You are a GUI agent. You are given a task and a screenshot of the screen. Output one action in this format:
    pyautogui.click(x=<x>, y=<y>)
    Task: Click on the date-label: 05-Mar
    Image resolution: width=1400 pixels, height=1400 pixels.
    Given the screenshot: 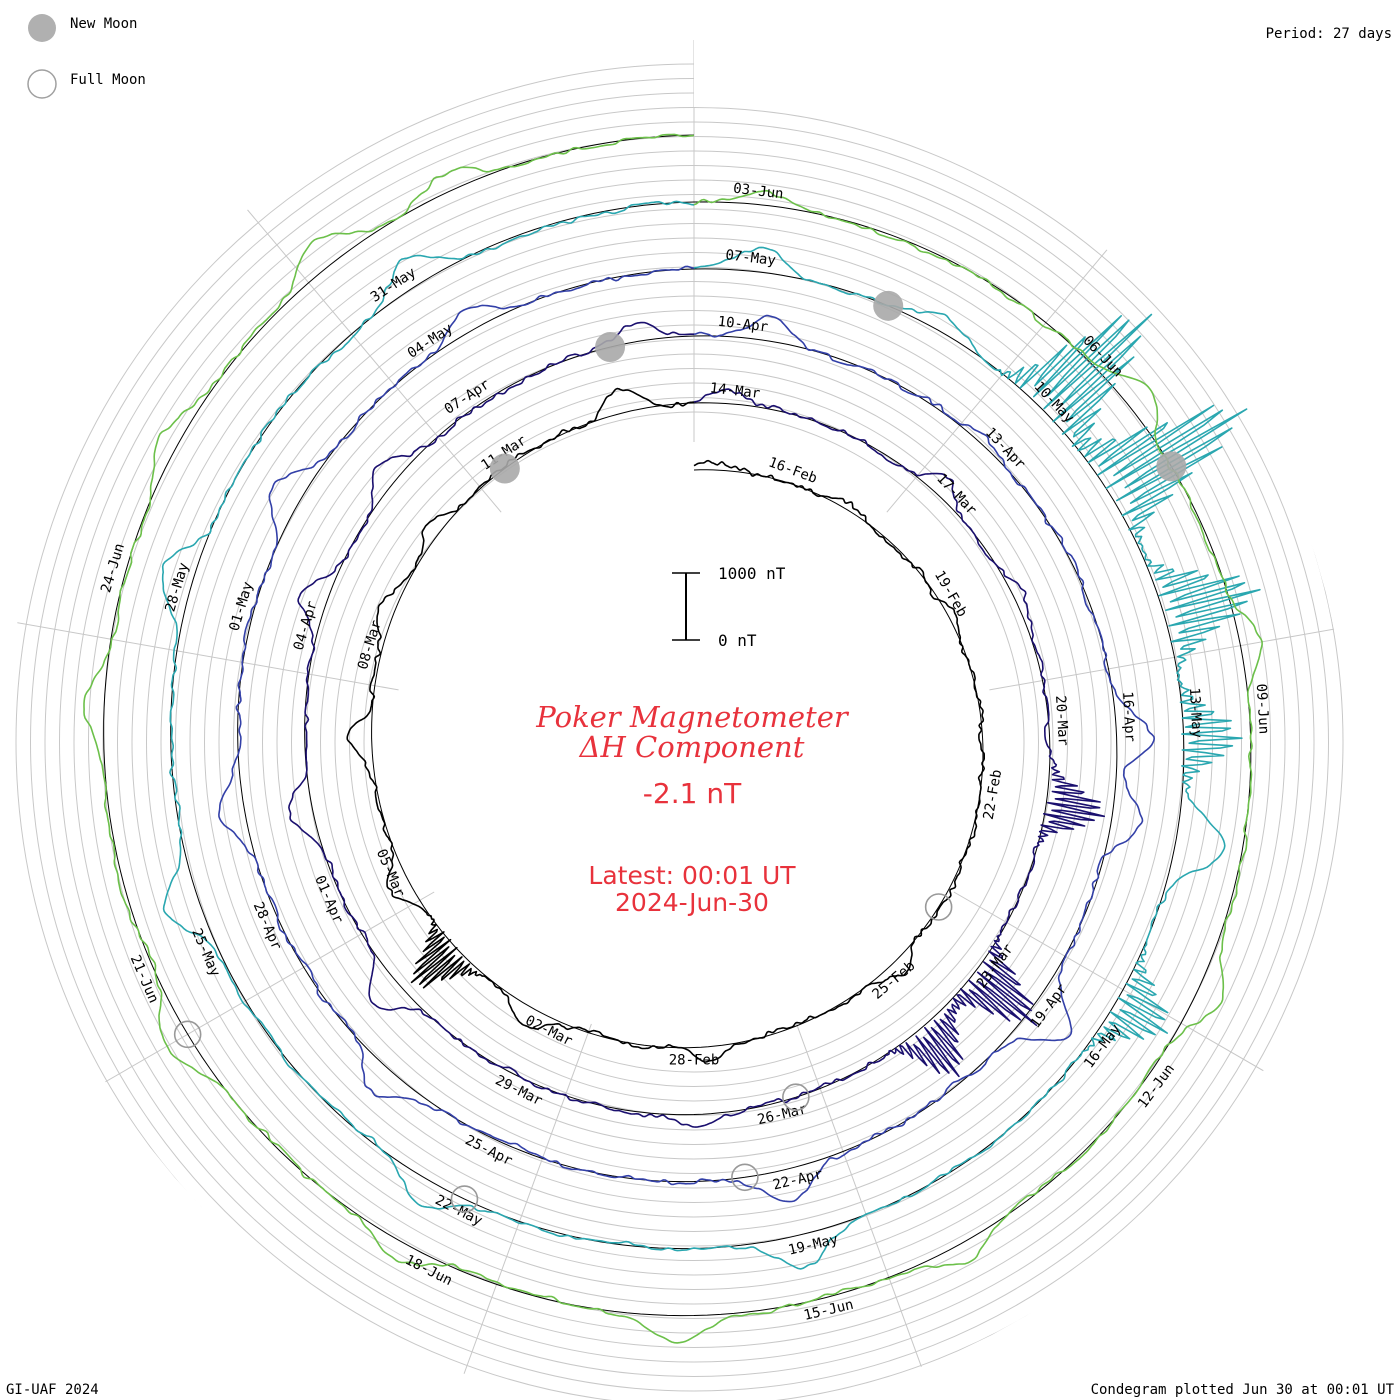 What is the action you would take?
    pyautogui.click(x=390, y=873)
    